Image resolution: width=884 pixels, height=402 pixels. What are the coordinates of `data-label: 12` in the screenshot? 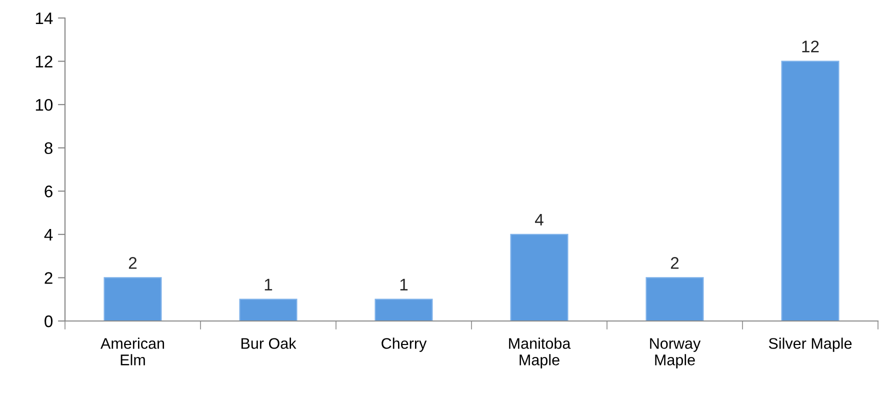 It's located at (810, 46).